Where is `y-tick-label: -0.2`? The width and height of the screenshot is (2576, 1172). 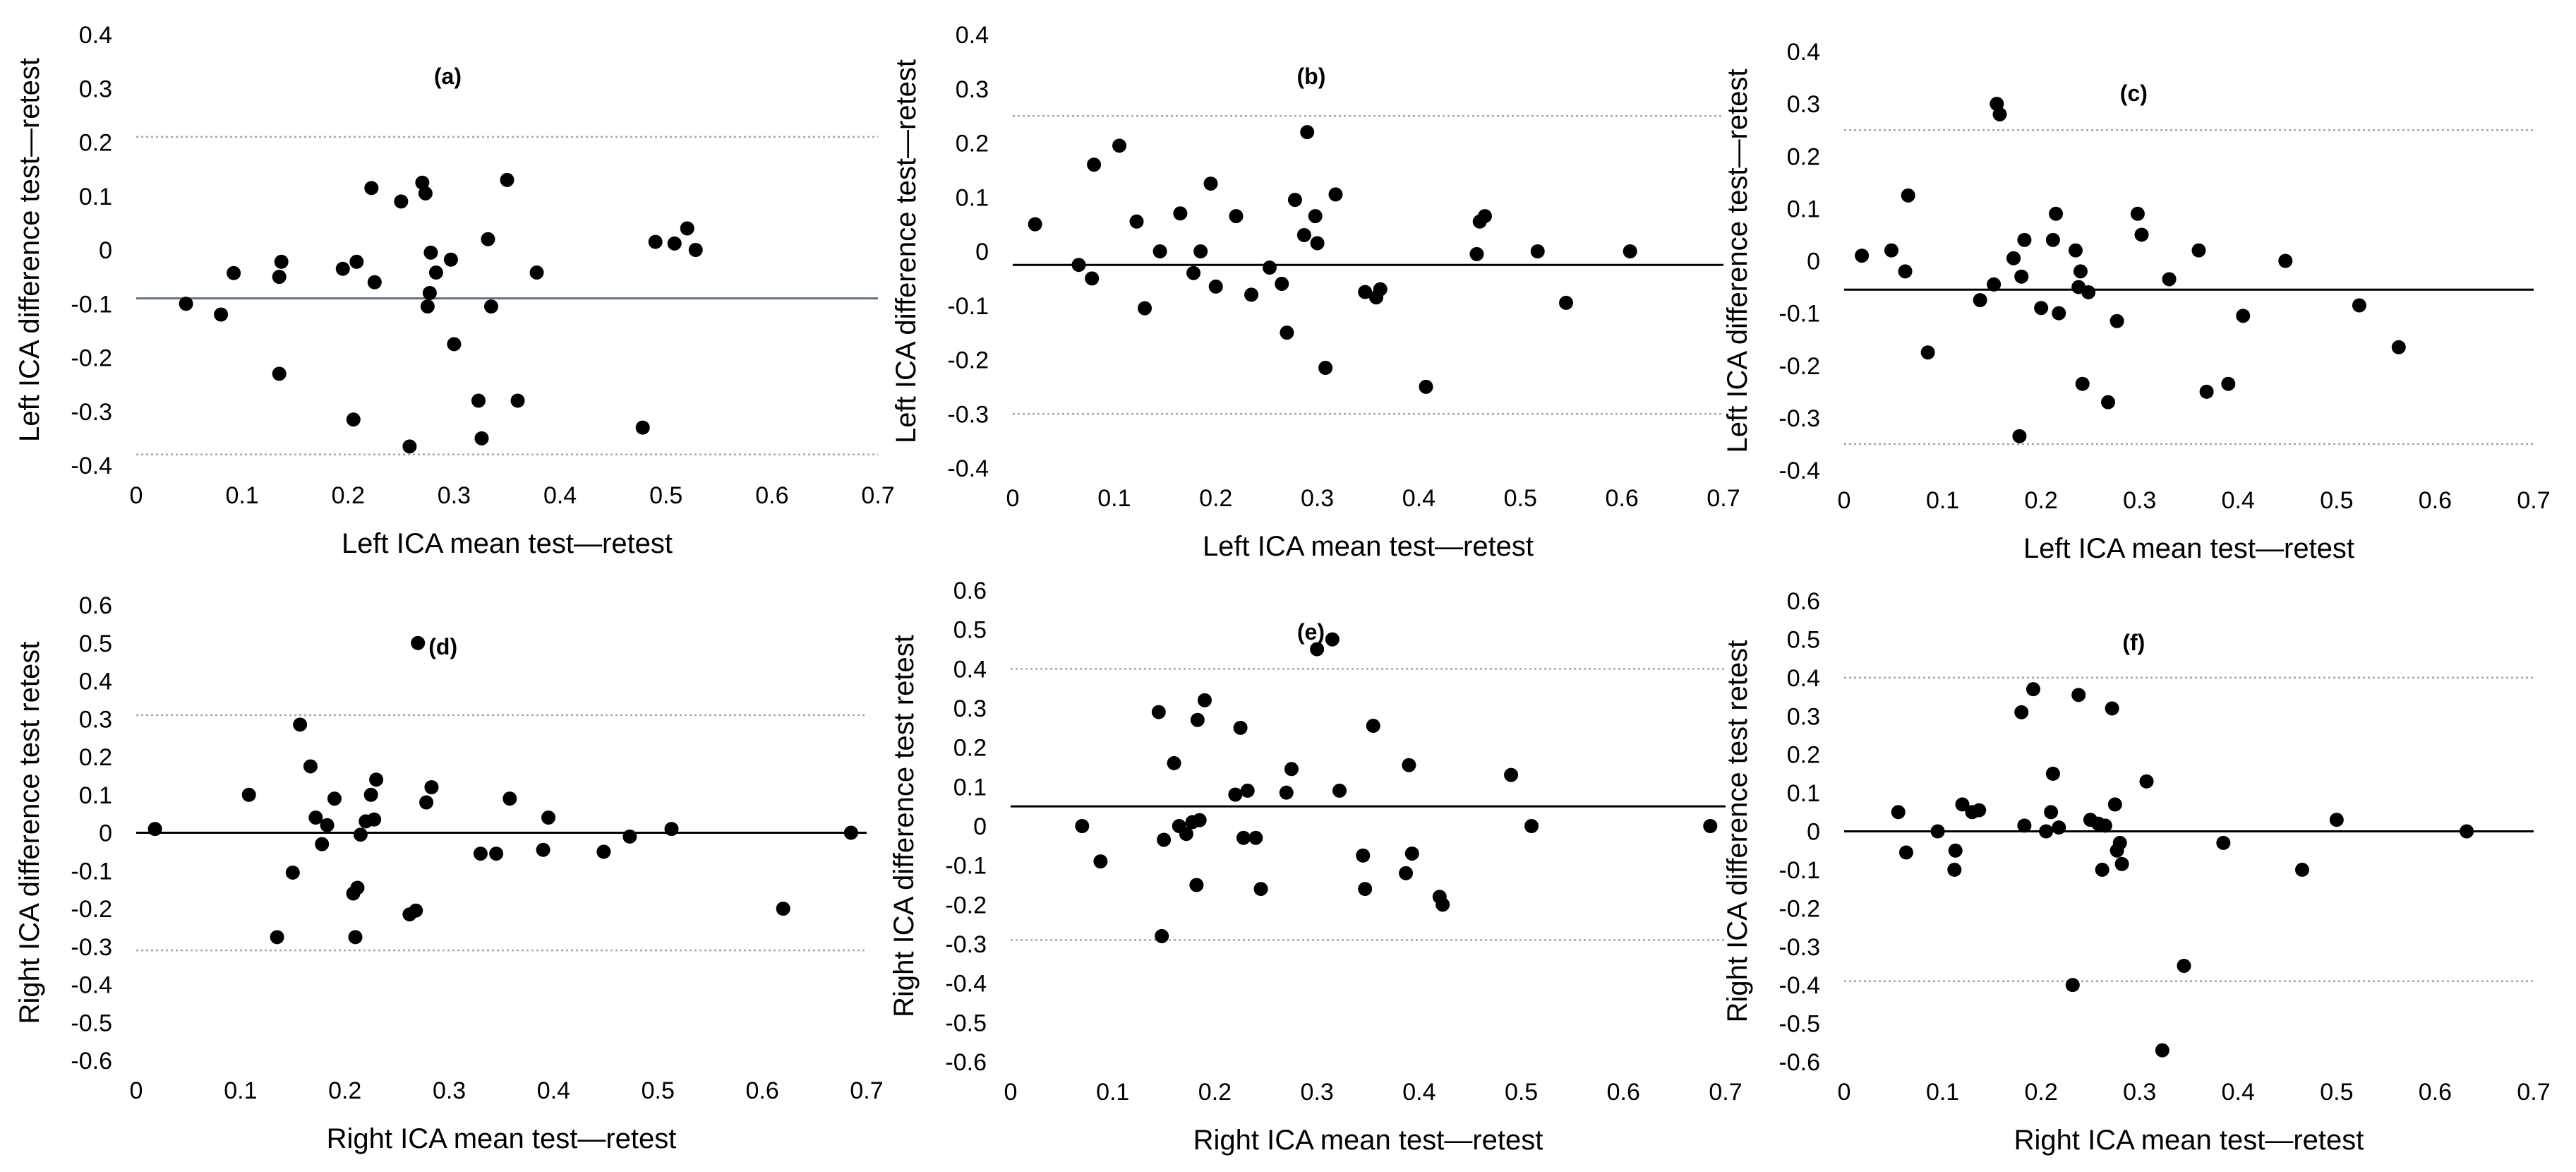
y-tick-label: -0.2 is located at coordinates (968, 360).